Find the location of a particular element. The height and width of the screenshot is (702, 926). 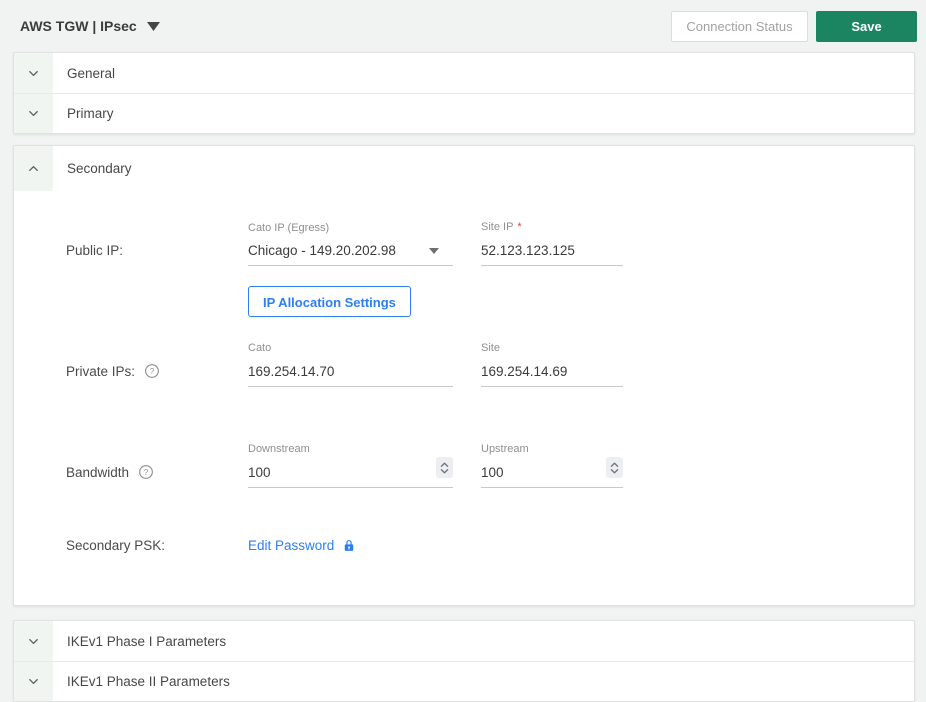

accordion-section-general: General is located at coordinates (464, 73).